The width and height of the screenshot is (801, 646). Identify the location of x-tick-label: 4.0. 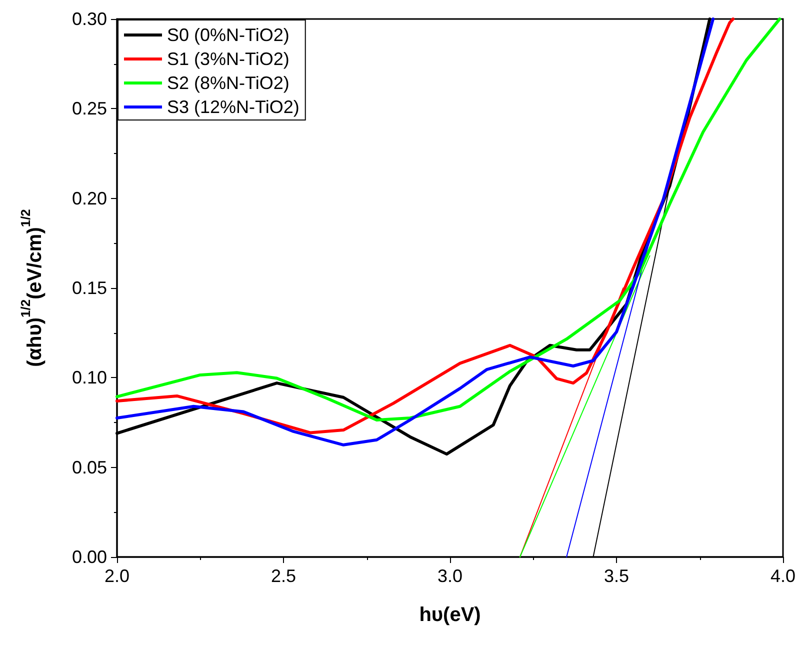
(783, 576).